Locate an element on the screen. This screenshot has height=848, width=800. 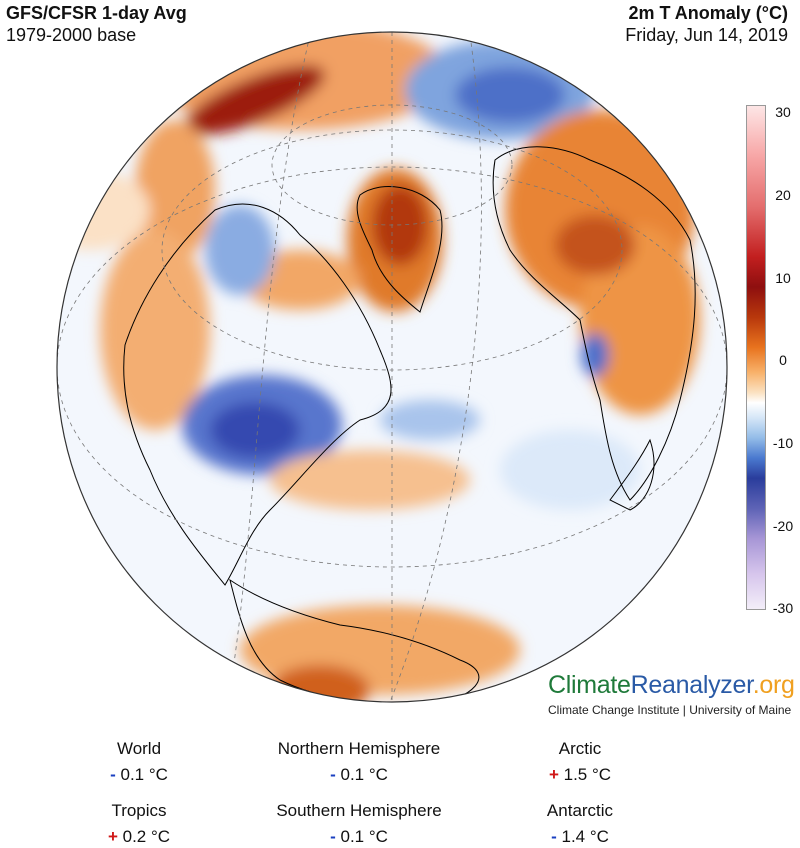
colorbar-tick: 20 is located at coordinates (783, 195).